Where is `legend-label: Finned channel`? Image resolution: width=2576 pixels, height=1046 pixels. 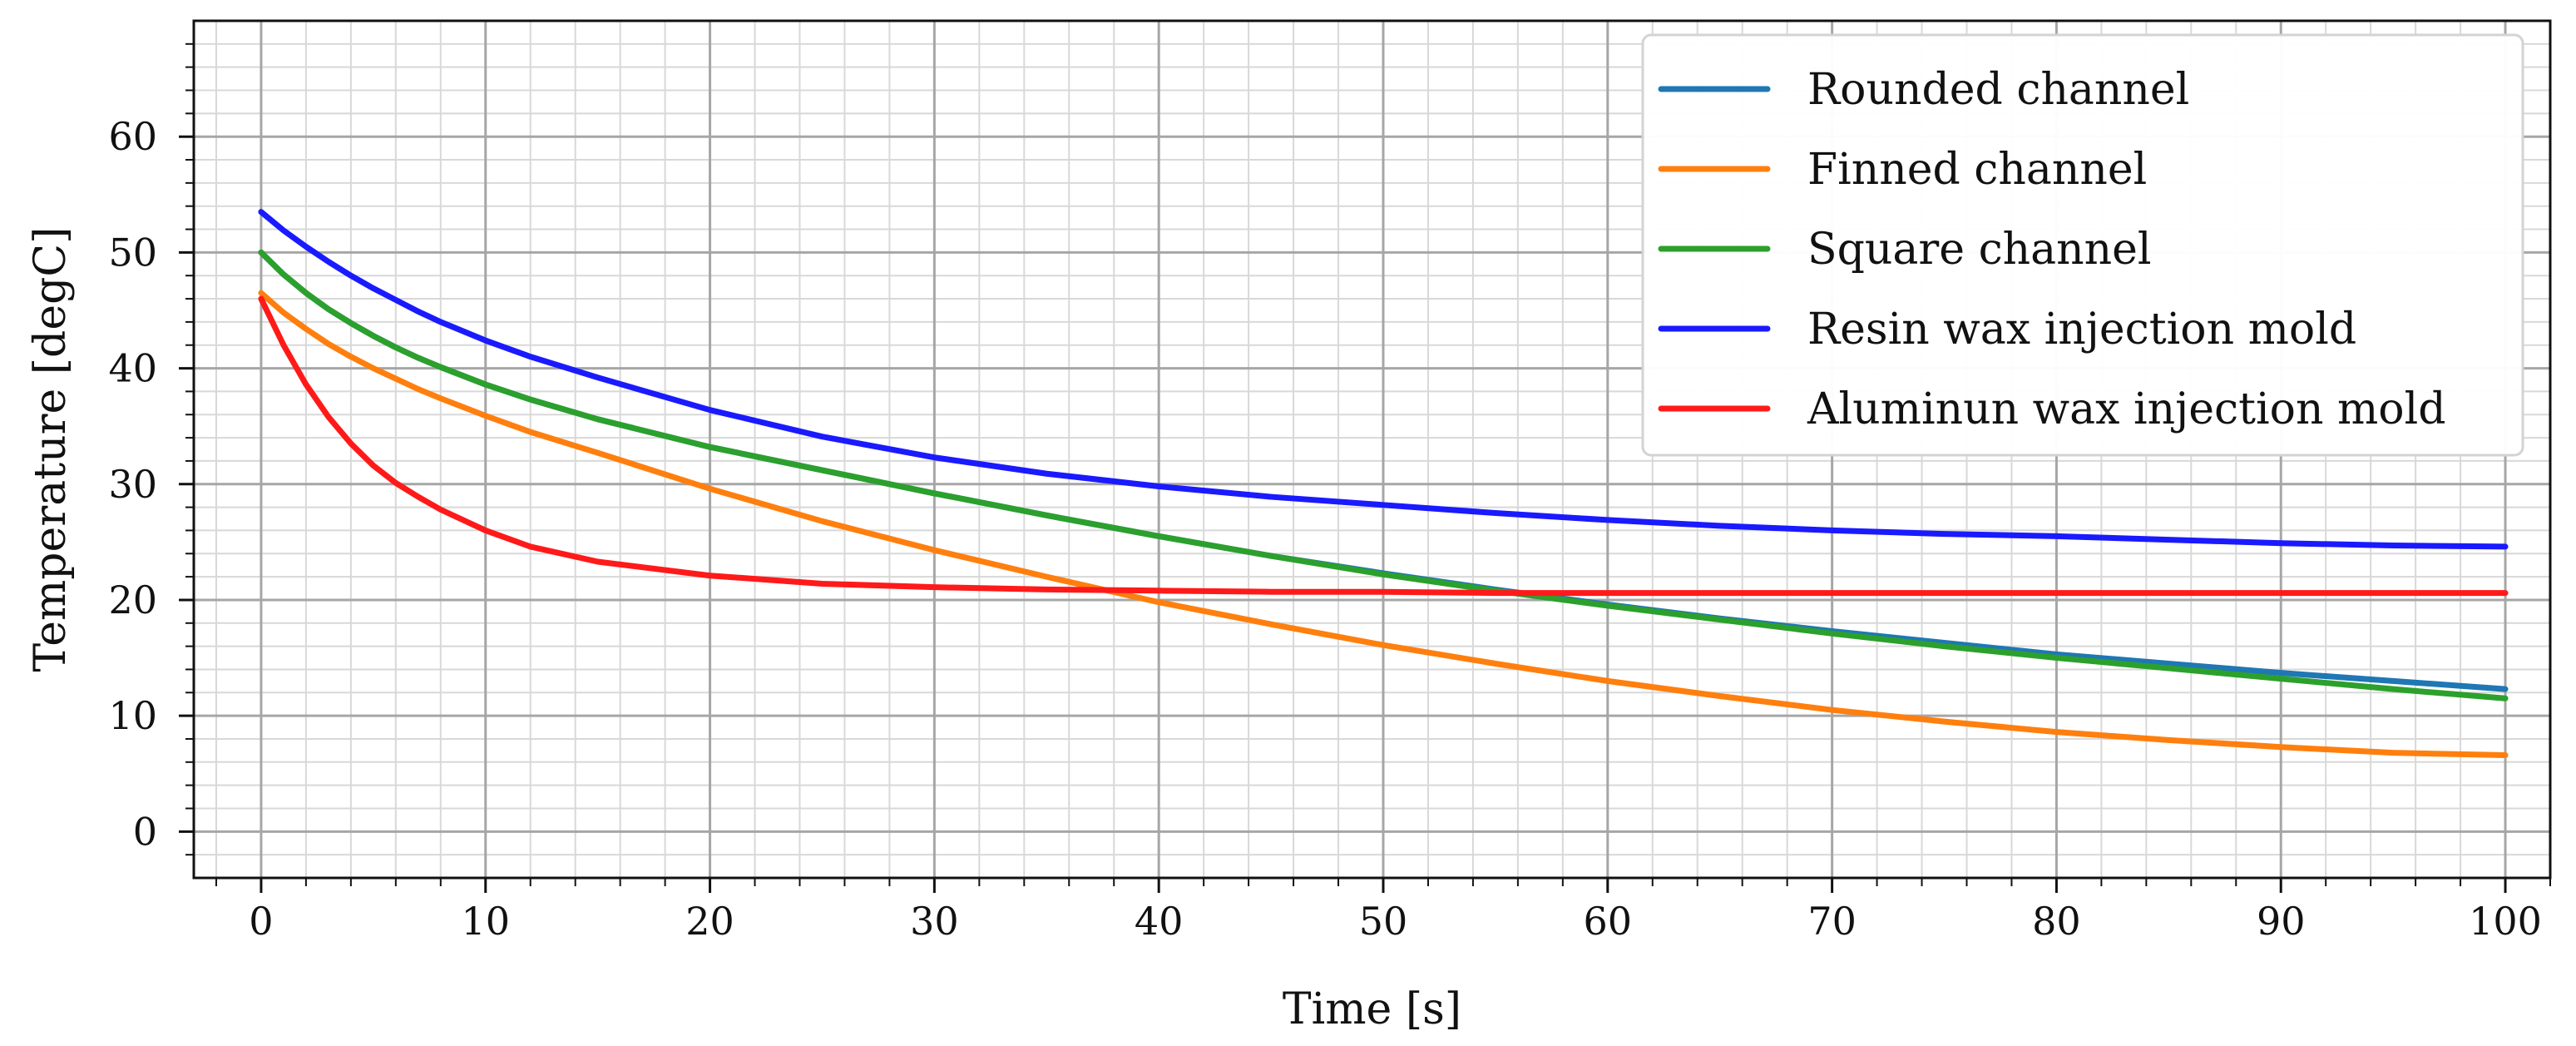
legend-label: Finned channel is located at coordinates (1977, 170).